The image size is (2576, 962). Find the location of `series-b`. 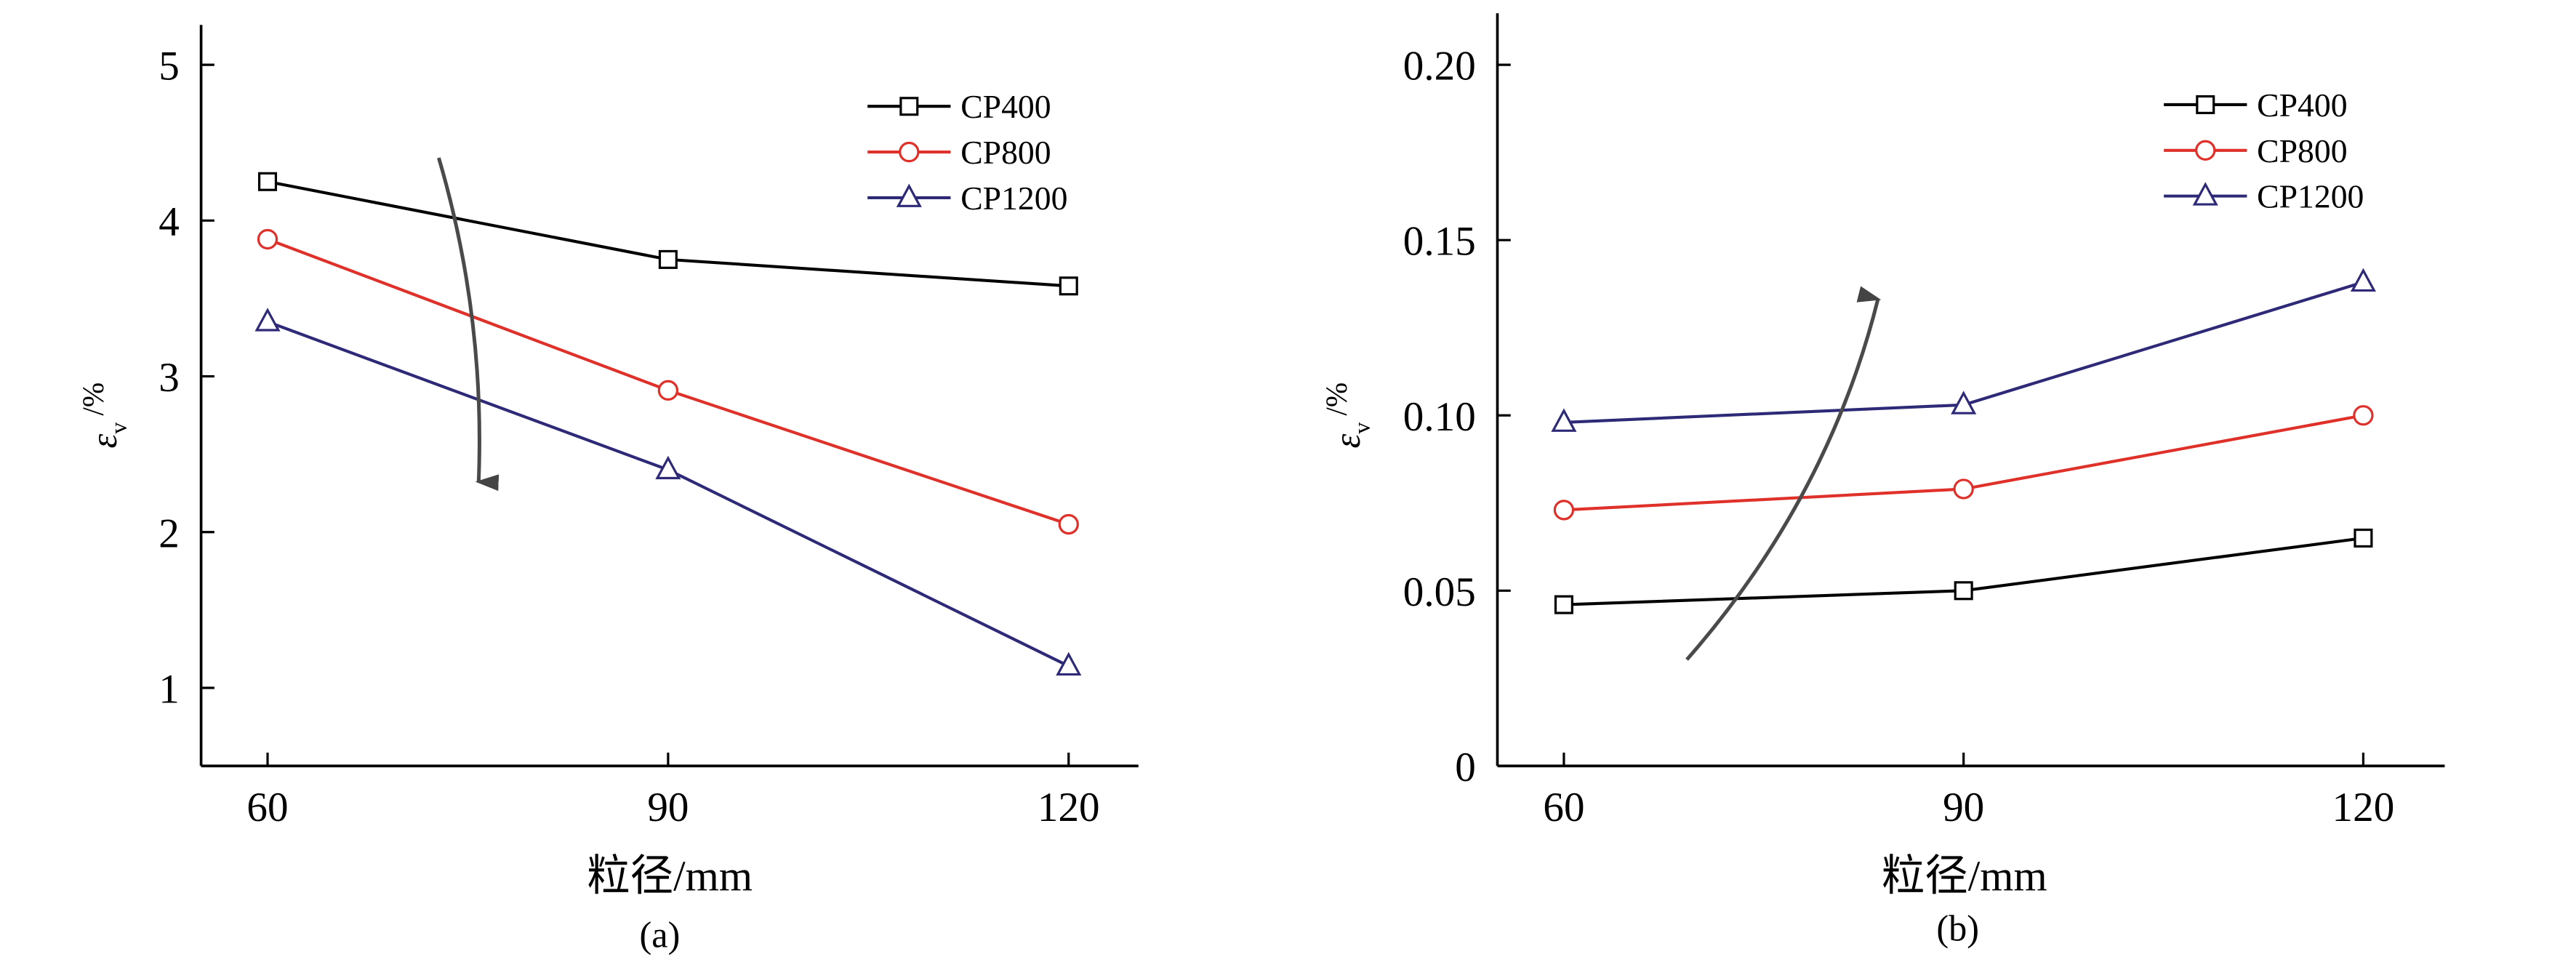

series-b is located at coordinates (1964, 441).